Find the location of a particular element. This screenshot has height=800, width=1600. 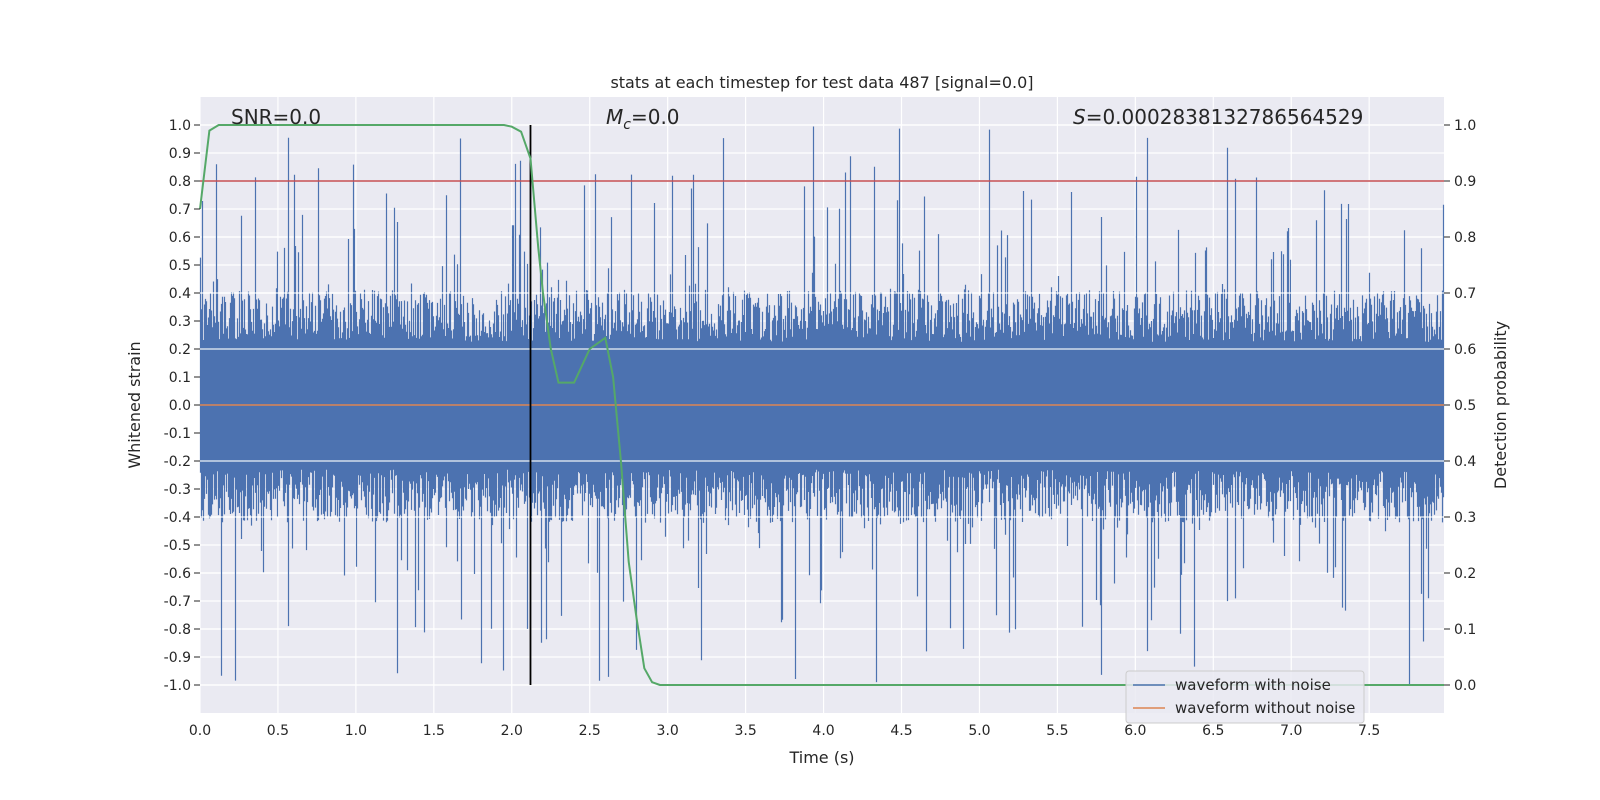

x-tick-label: 6.0 is located at coordinates (1135, 731).